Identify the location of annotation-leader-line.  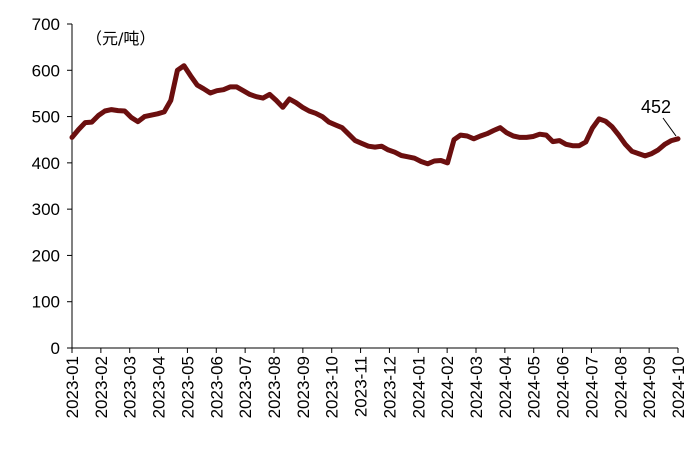
(669, 127).